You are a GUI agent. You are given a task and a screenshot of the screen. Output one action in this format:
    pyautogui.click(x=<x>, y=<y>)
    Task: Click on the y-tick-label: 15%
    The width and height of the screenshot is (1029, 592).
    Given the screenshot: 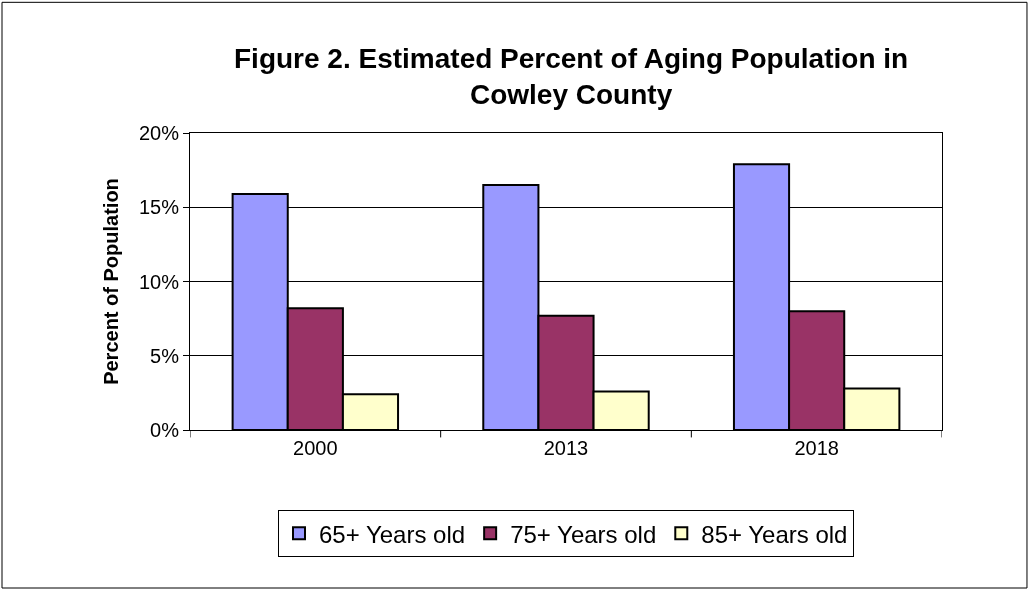 What is the action you would take?
    pyautogui.click(x=159, y=207)
    